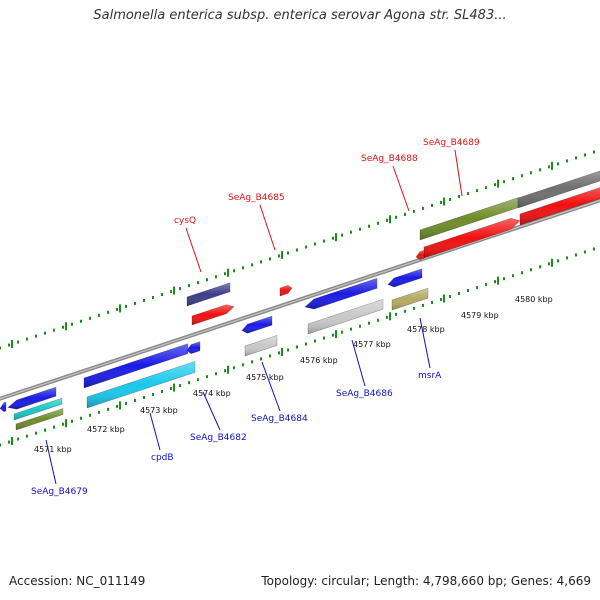  I want to click on gene-label-seag_b4688: SeAg_B4688, so click(389, 159).